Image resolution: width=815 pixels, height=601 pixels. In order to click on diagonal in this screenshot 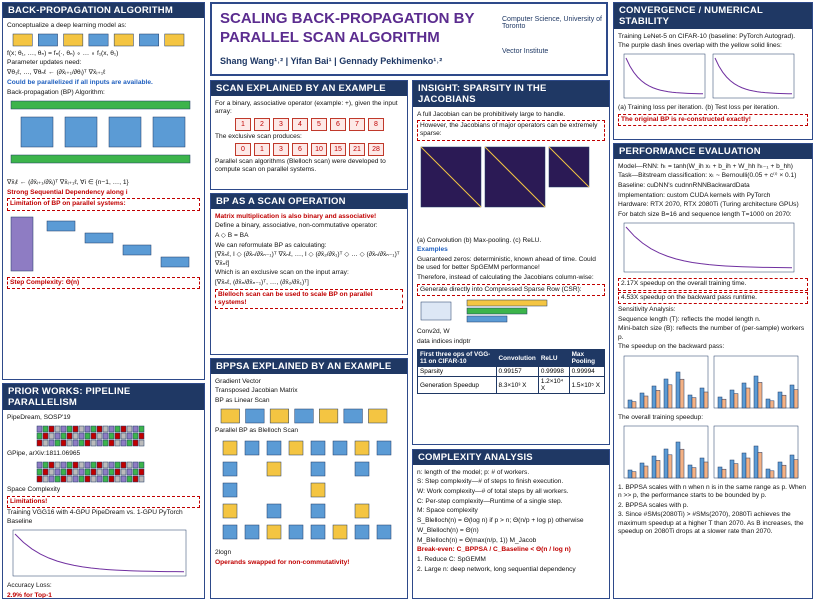, I will do `click(569, 167)`.